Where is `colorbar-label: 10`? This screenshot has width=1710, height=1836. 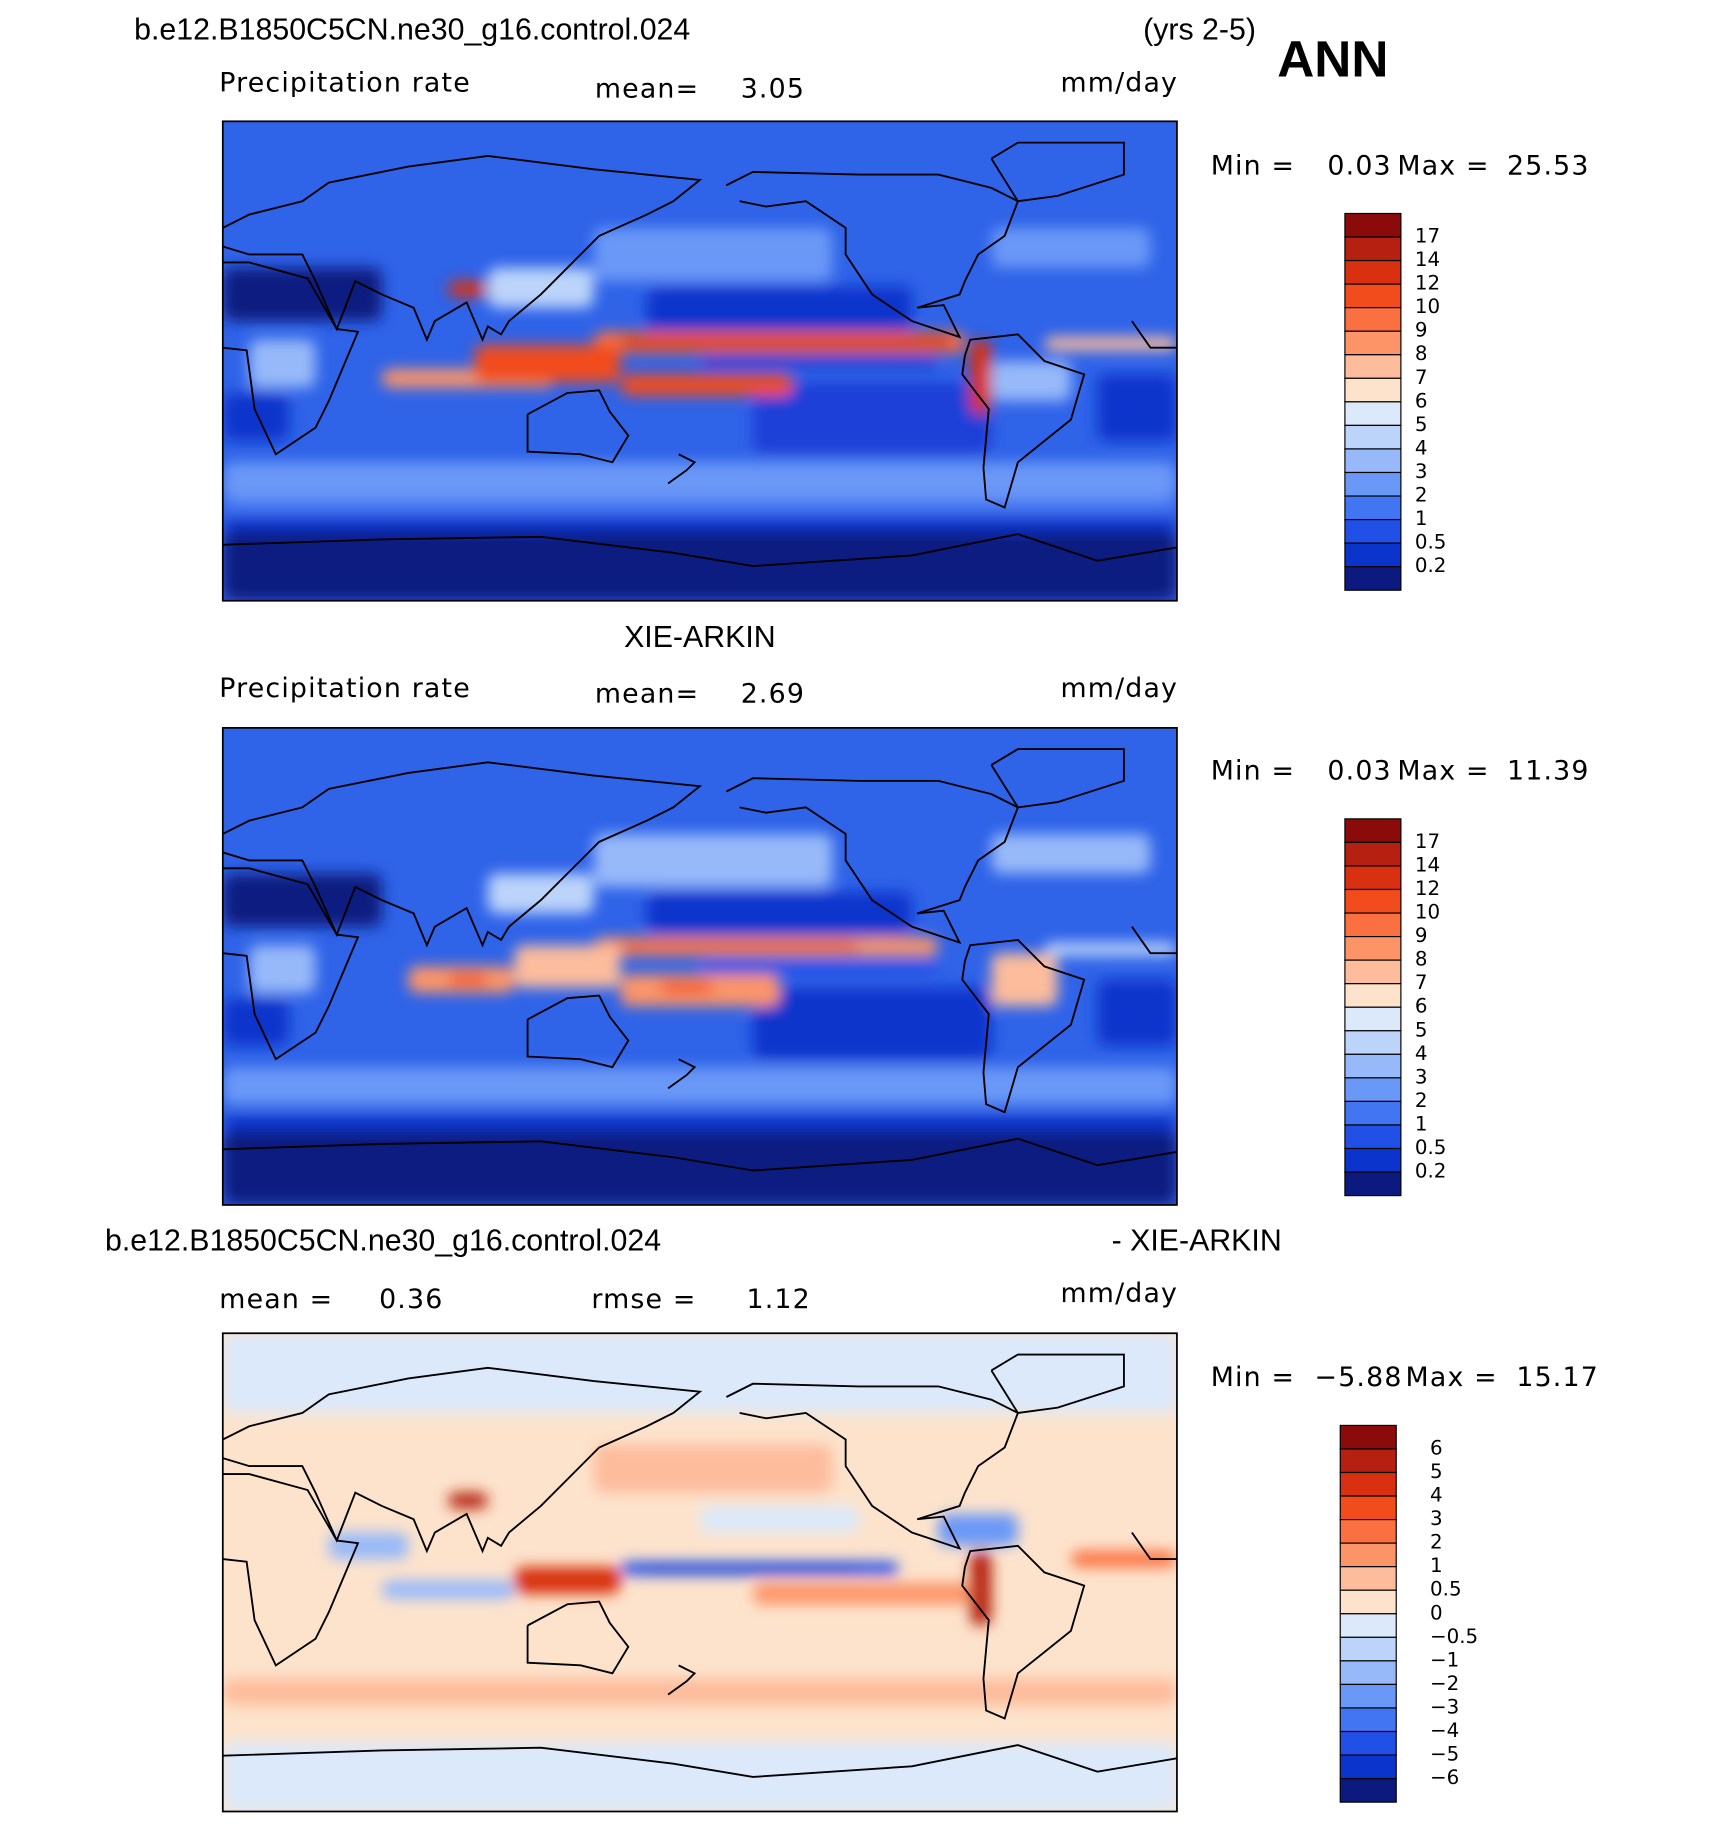 colorbar-label: 10 is located at coordinates (1427, 912).